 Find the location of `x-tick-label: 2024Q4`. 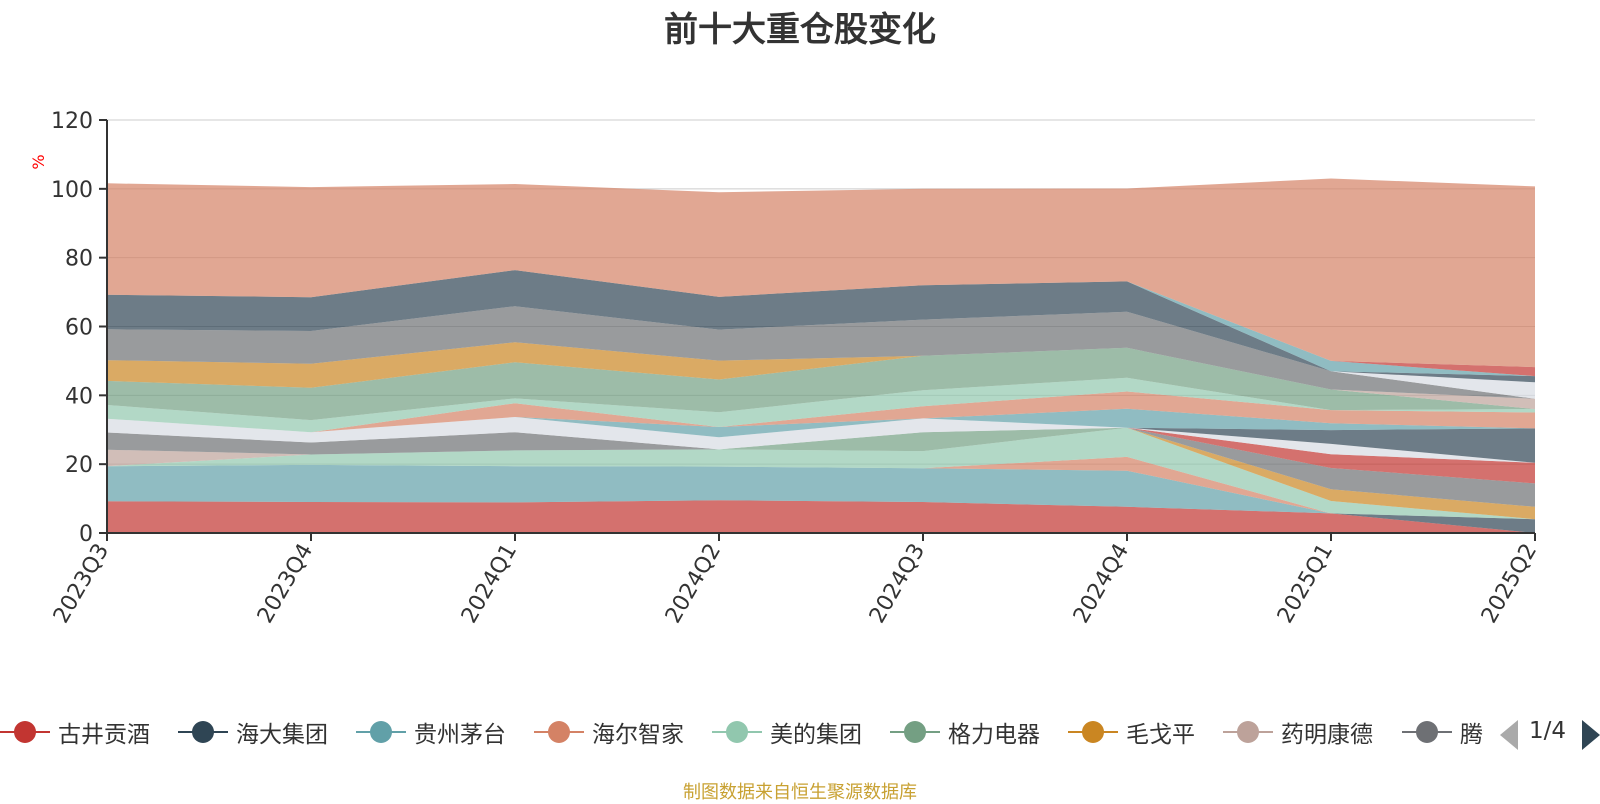

x-tick-label: 2024Q4 is located at coordinates (1101, 584).